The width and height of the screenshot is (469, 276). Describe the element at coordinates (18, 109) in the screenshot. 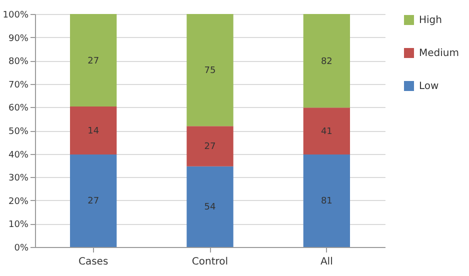

I see `y-tick-label: 60%` at that location.